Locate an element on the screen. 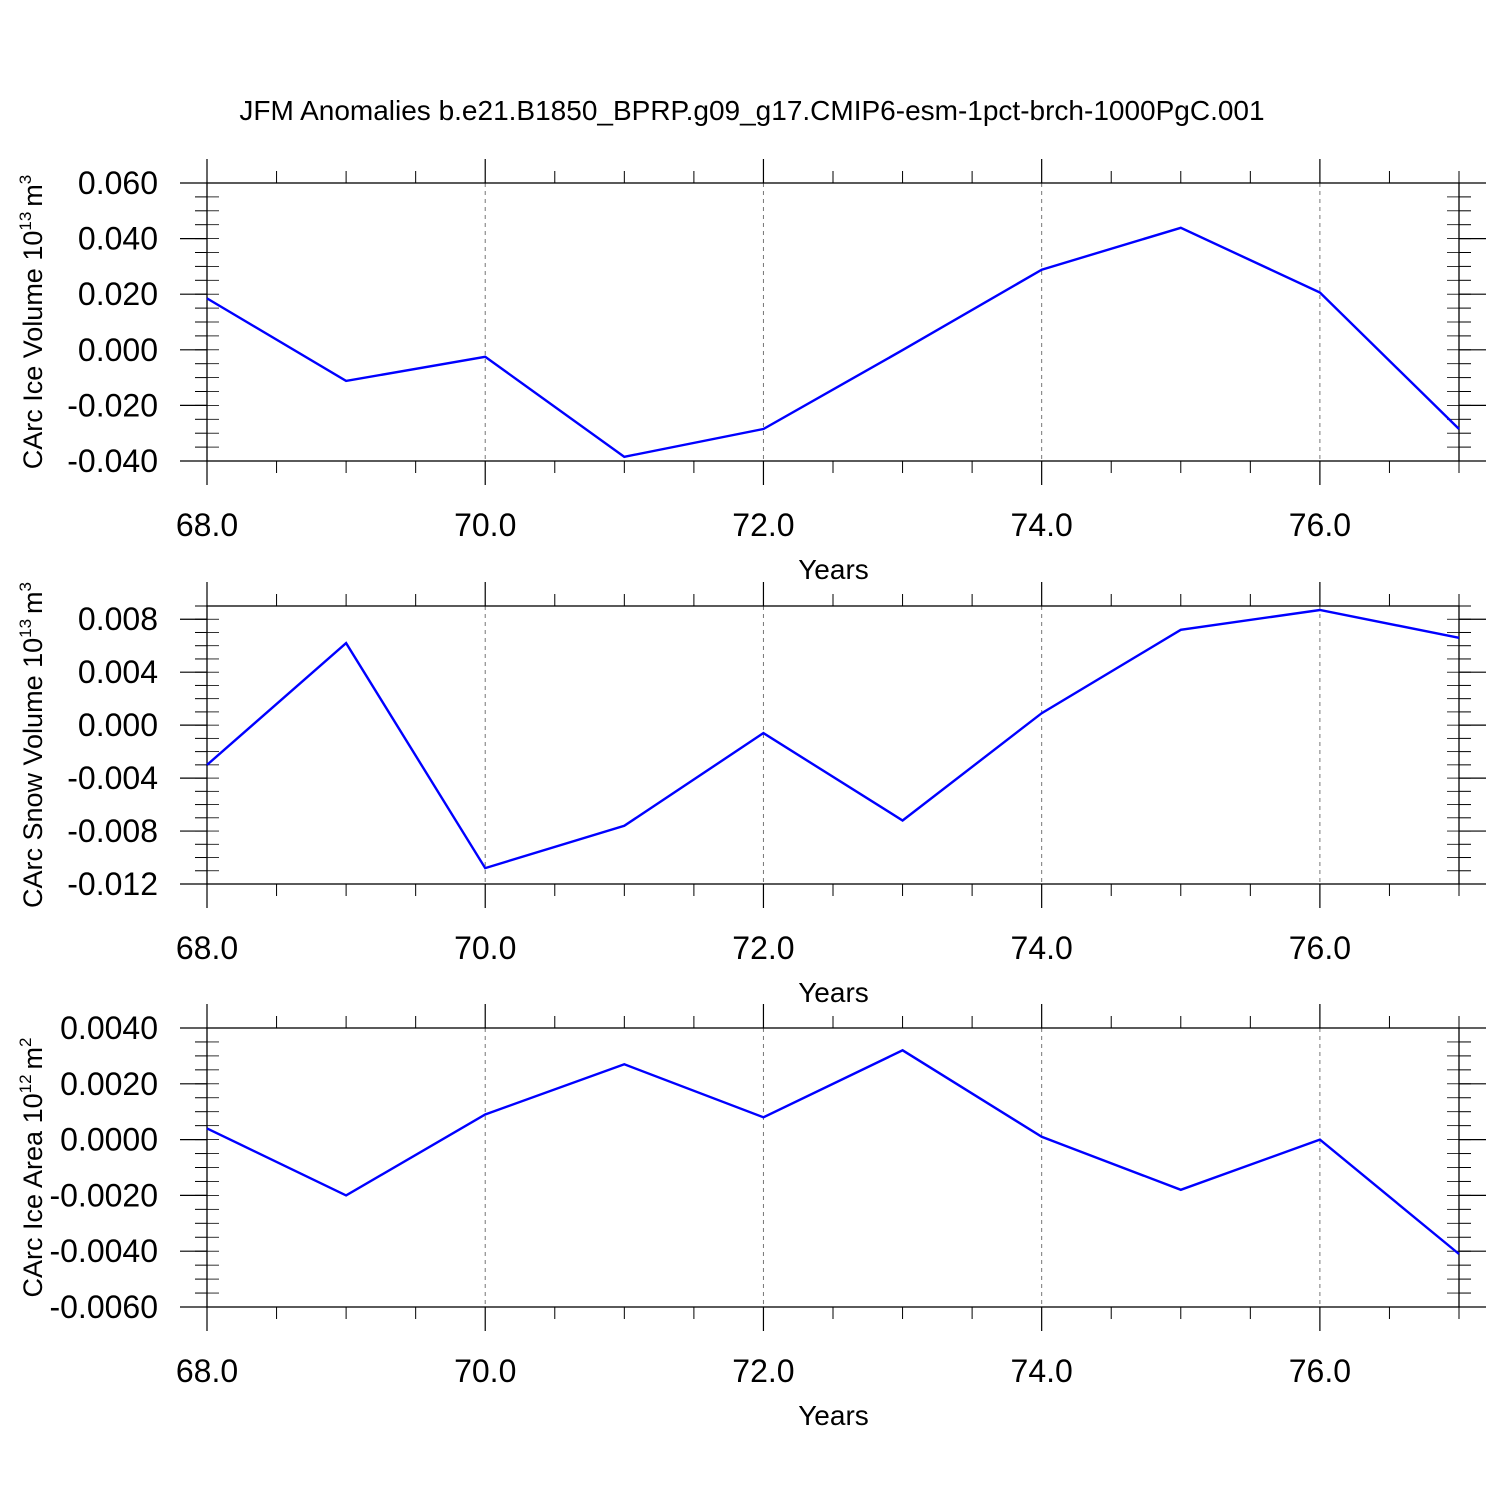 The height and width of the screenshot is (1500, 1500). y-tick-label: 0.004 is located at coordinates (118, 672).